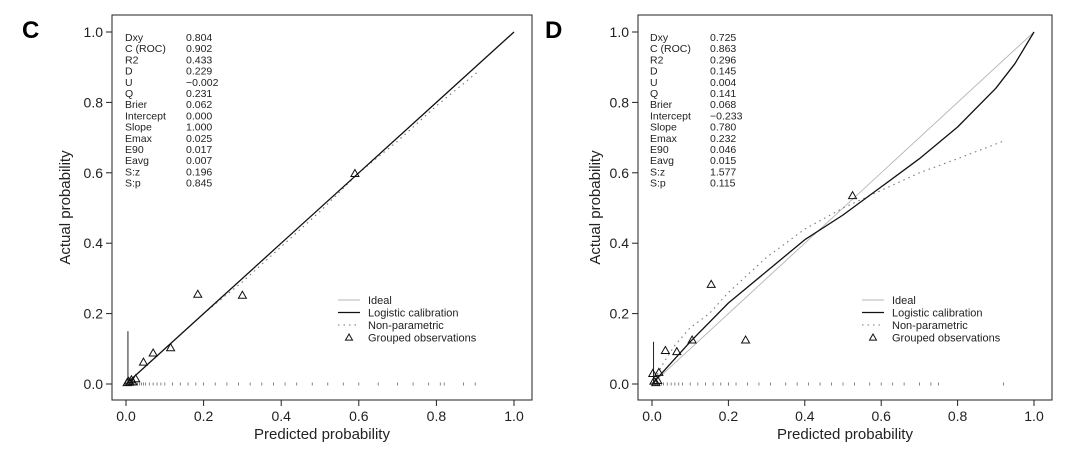 The width and height of the screenshot is (1080, 456). I want to click on panel-d-y-tick-label: 1.0, so click(620, 32).